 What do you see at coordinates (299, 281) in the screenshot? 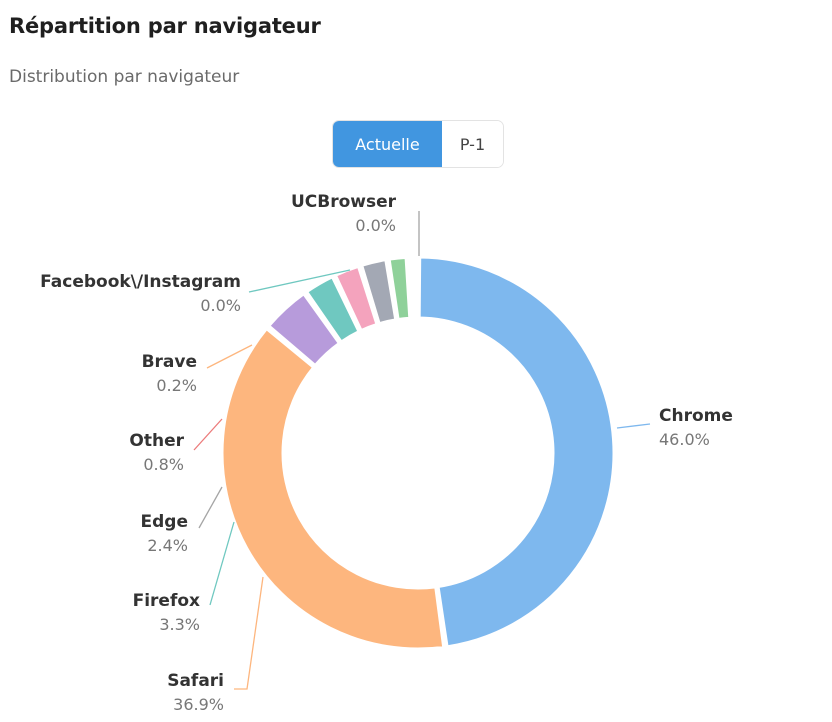
I see `leader-line-facebook-instagram` at bounding box center [299, 281].